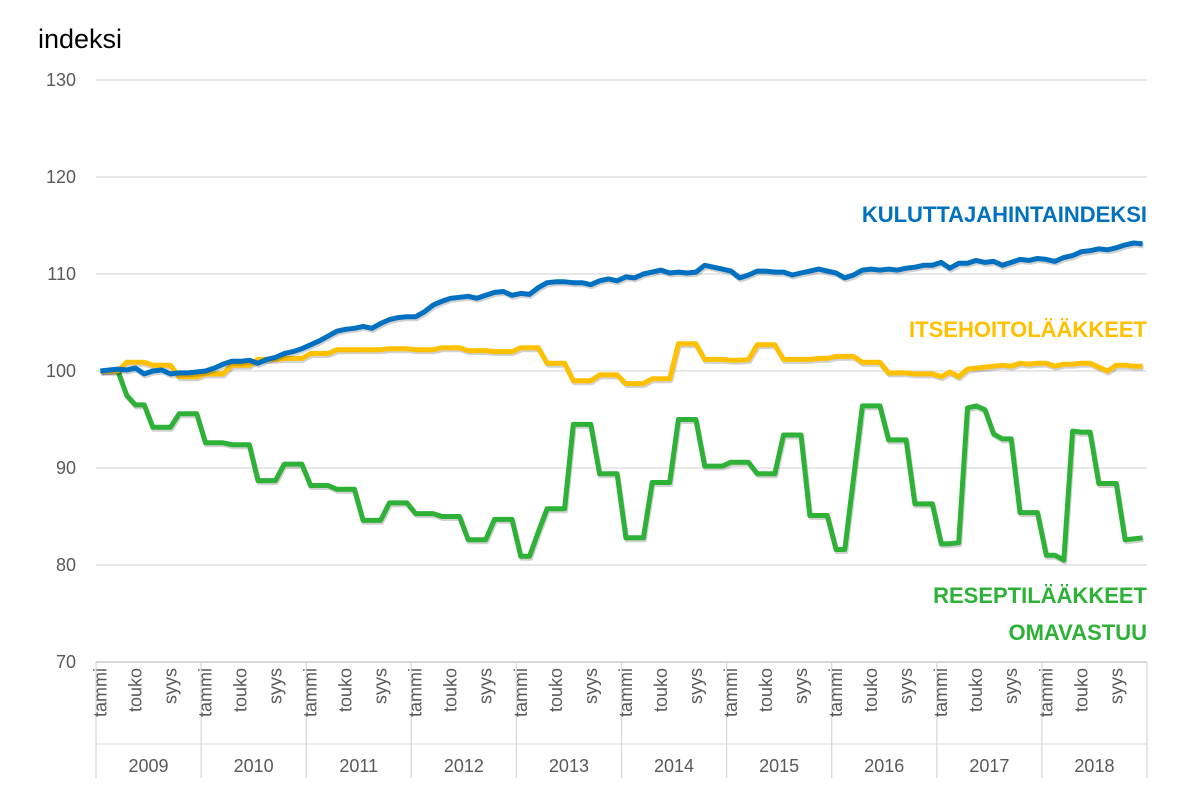 This screenshot has height=800, width=1200. What do you see at coordinates (61, 371) in the screenshot?
I see `y-tick-label: 100` at bounding box center [61, 371].